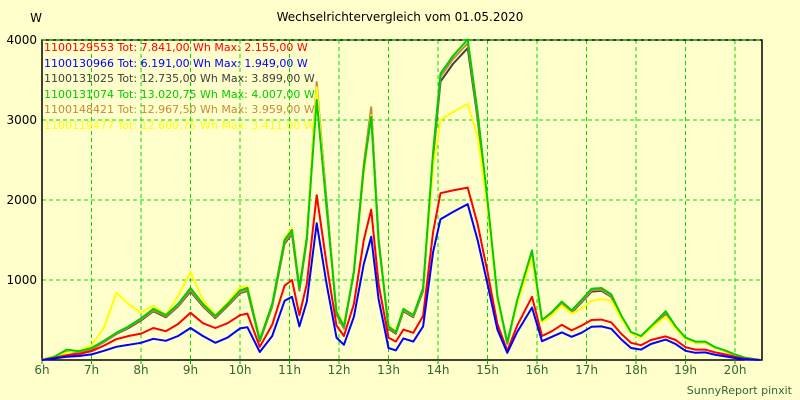  What do you see at coordinates (21, 200) in the screenshot?
I see `y-axis-label-2000: 2000` at bounding box center [21, 200].